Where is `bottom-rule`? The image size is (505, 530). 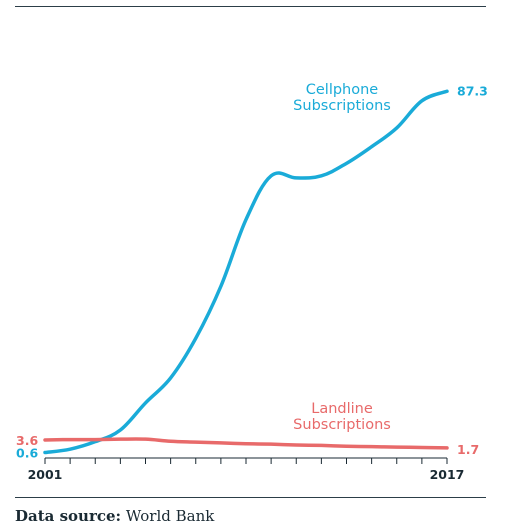
bottom-rule is located at coordinates (250, 497).